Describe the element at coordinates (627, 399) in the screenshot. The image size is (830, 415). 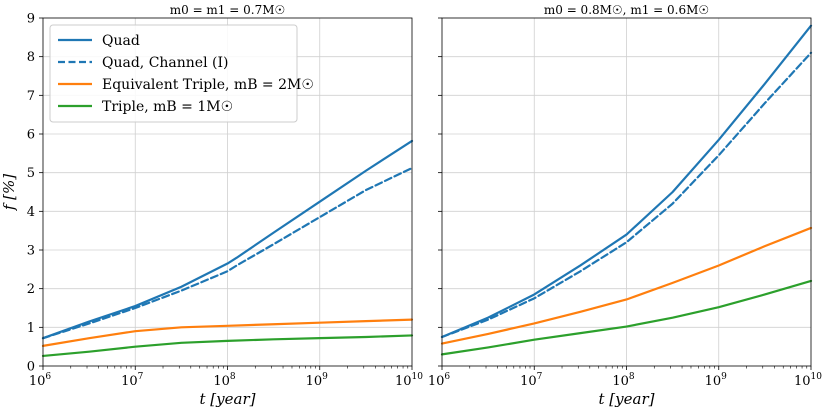
I see `right-x-axis-label: t [year]` at that location.